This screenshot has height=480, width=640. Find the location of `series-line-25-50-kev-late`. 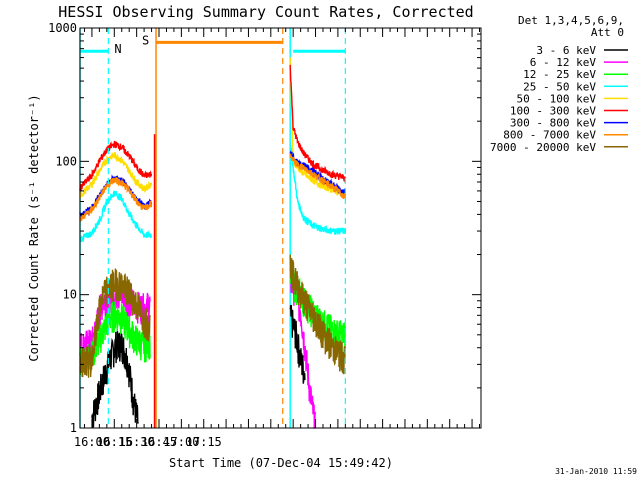

series-line-25-50-kev-late is located at coordinates (317, 190).